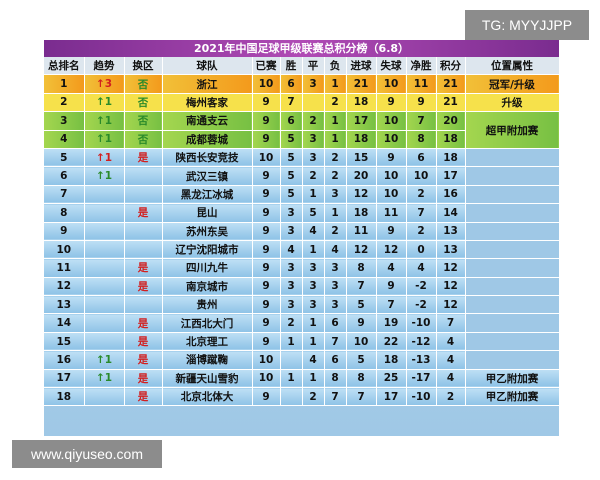 This screenshot has width=600, height=480. What do you see at coordinates (291, 66) in the screenshot?
I see `header-cell: 胜` at bounding box center [291, 66].